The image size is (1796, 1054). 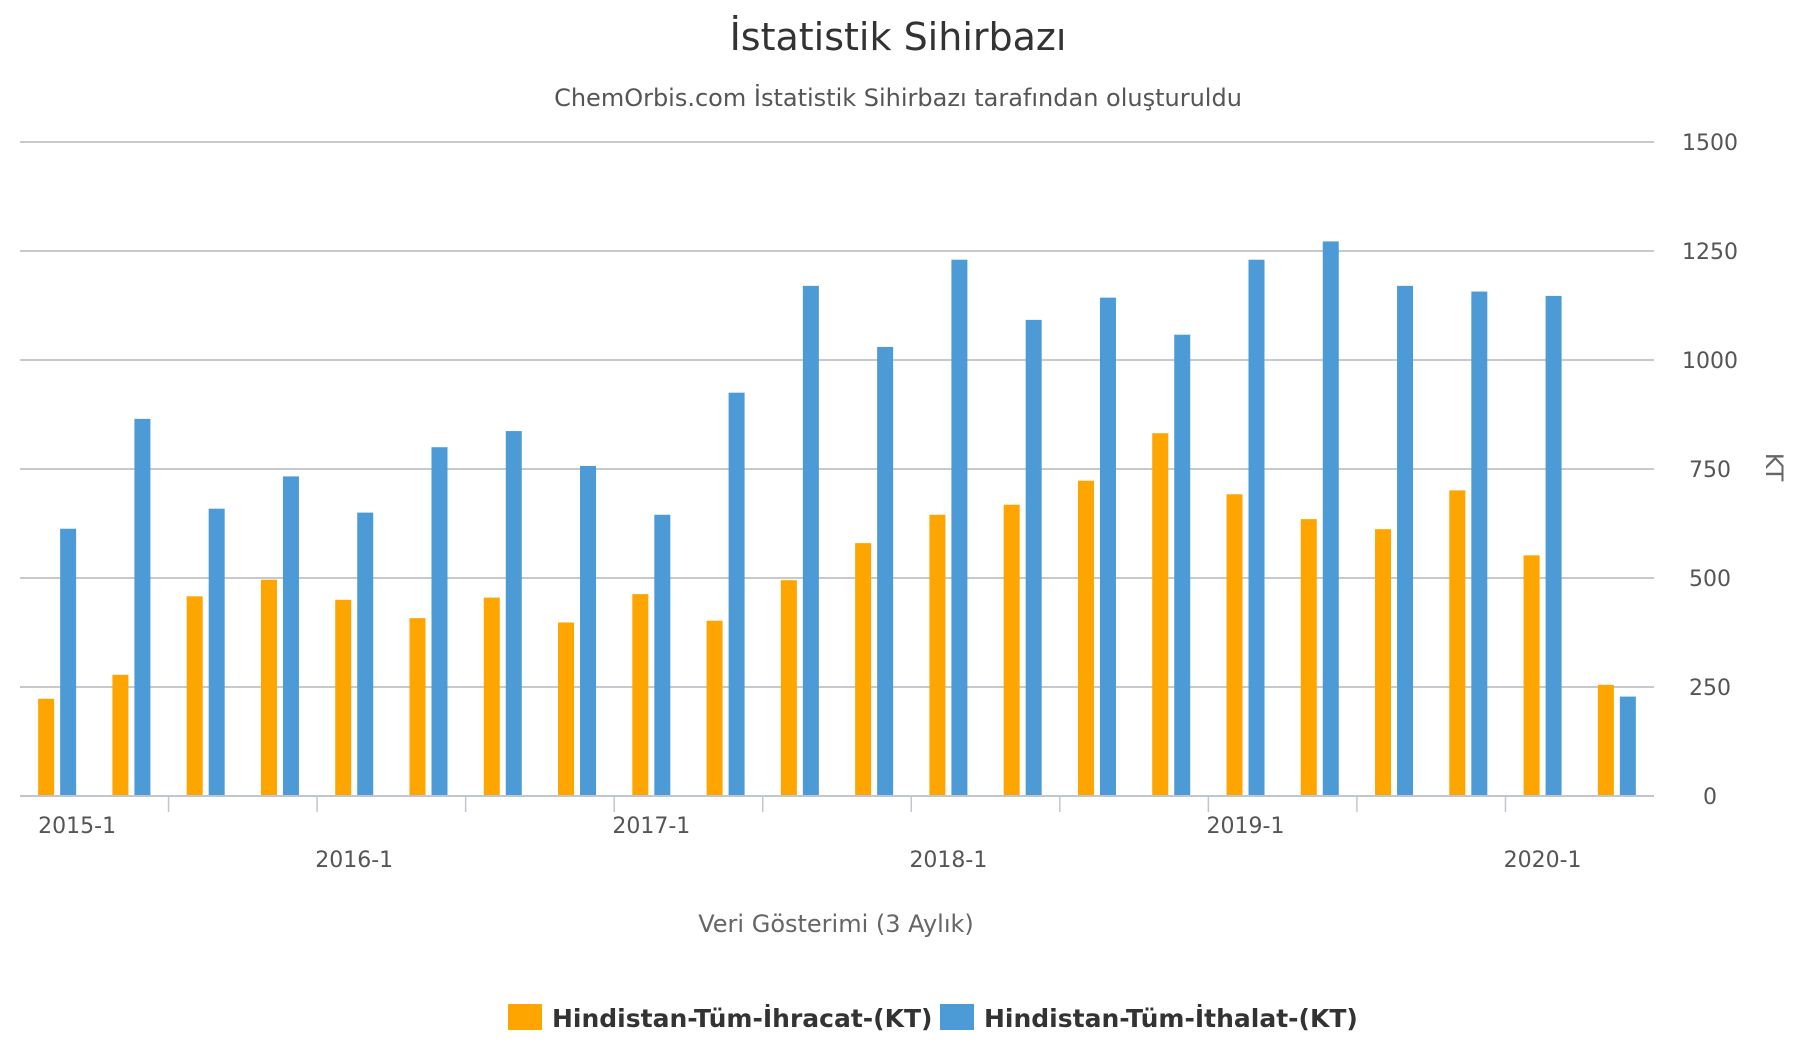 What do you see at coordinates (742, 1018) in the screenshot?
I see `legend-label-export: Hindistan-Tüm-İhracat-(KT)` at bounding box center [742, 1018].